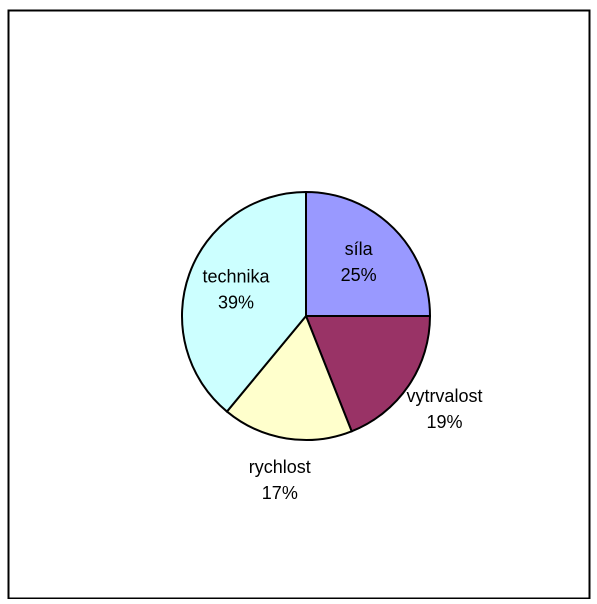 The image size is (597, 604). Describe the element at coordinates (236, 303) in the screenshot. I see `slice-value-label: 39%` at that location.